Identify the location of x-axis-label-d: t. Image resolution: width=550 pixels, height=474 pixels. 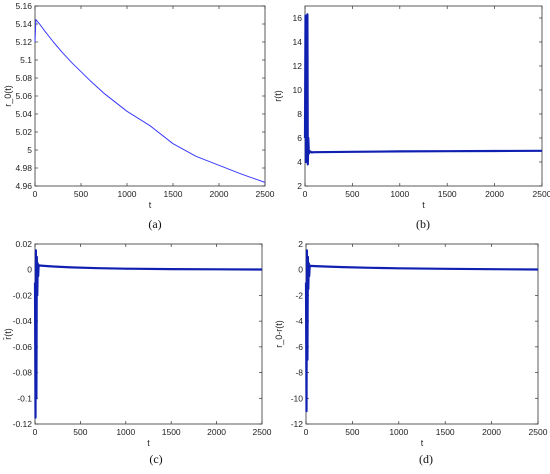
(422, 443).